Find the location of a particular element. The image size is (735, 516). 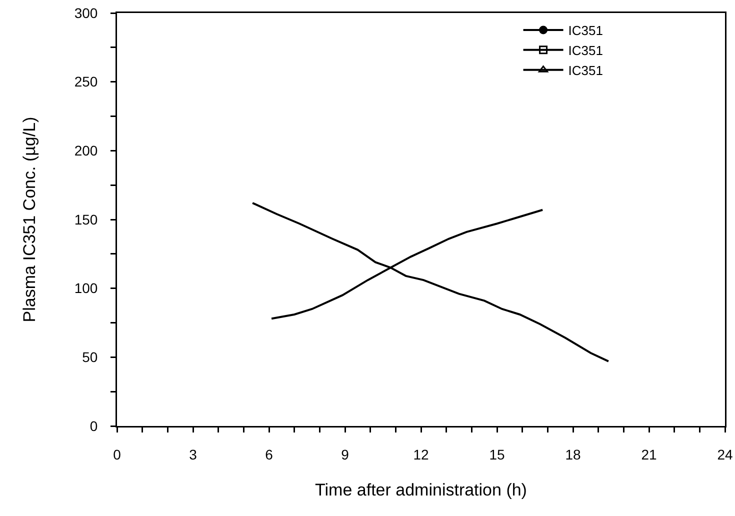

x-tick-label: 9 is located at coordinates (345, 454).